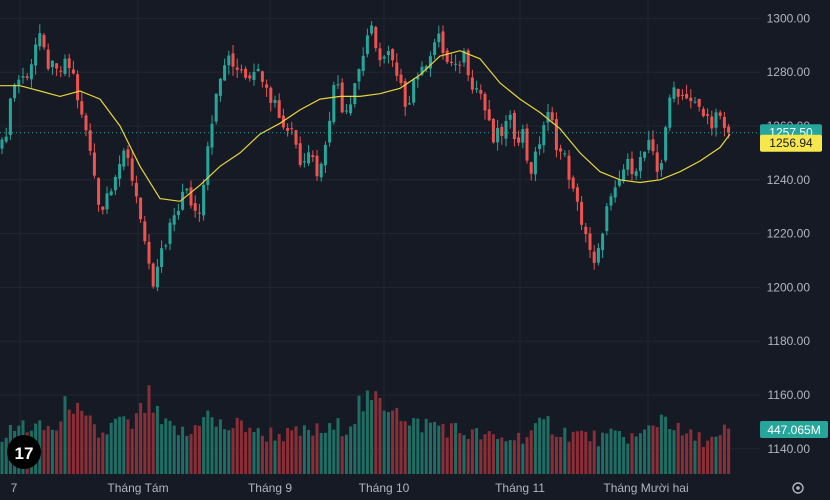 The height and width of the screenshot is (500, 830). Describe the element at coordinates (24, 452) in the screenshot. I see `tradingview-logo: 17` at that location.